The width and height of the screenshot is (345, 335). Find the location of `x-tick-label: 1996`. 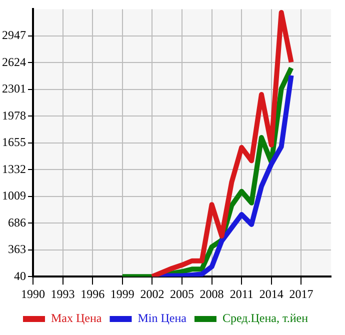

x-tick-label: 1996 is located at coordinates (92, 293).